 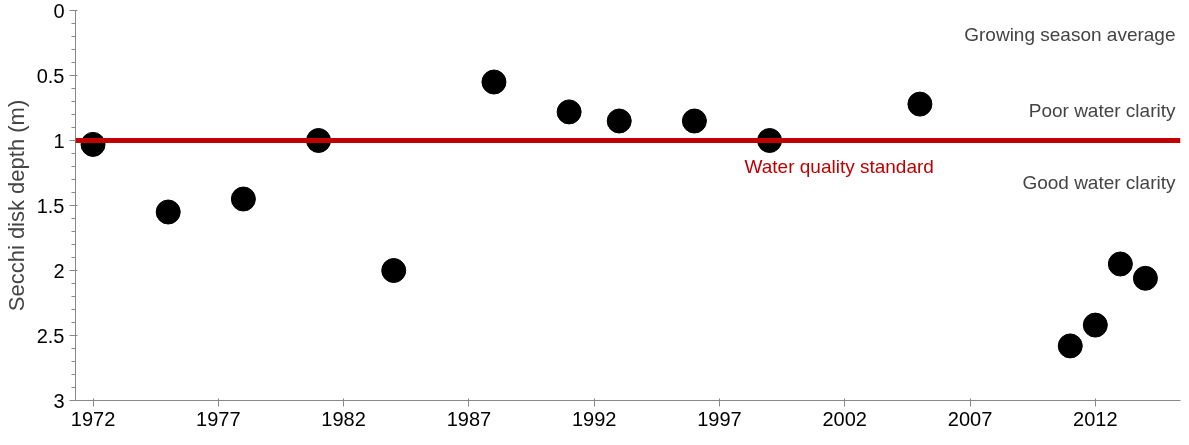 What do you see at coordinates (1070, 34) in the screenshot?
I see `annotation: Growing season average` at bounding box center [1070, 34].